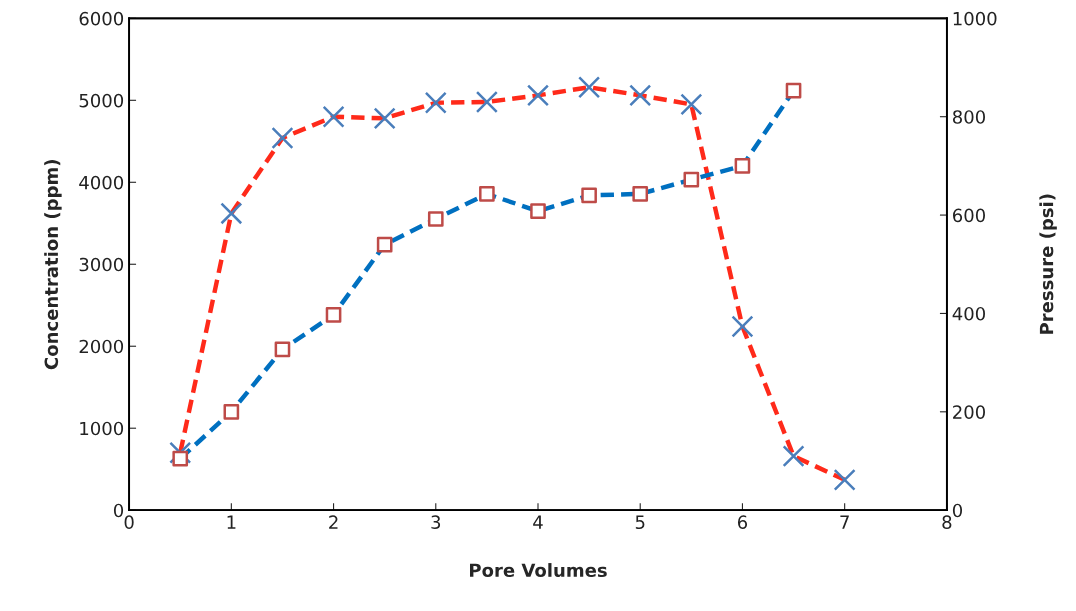  Describe the element at coordinates (969, 215) in the screenshot. I see `y2-tick-label: 600` at that location.